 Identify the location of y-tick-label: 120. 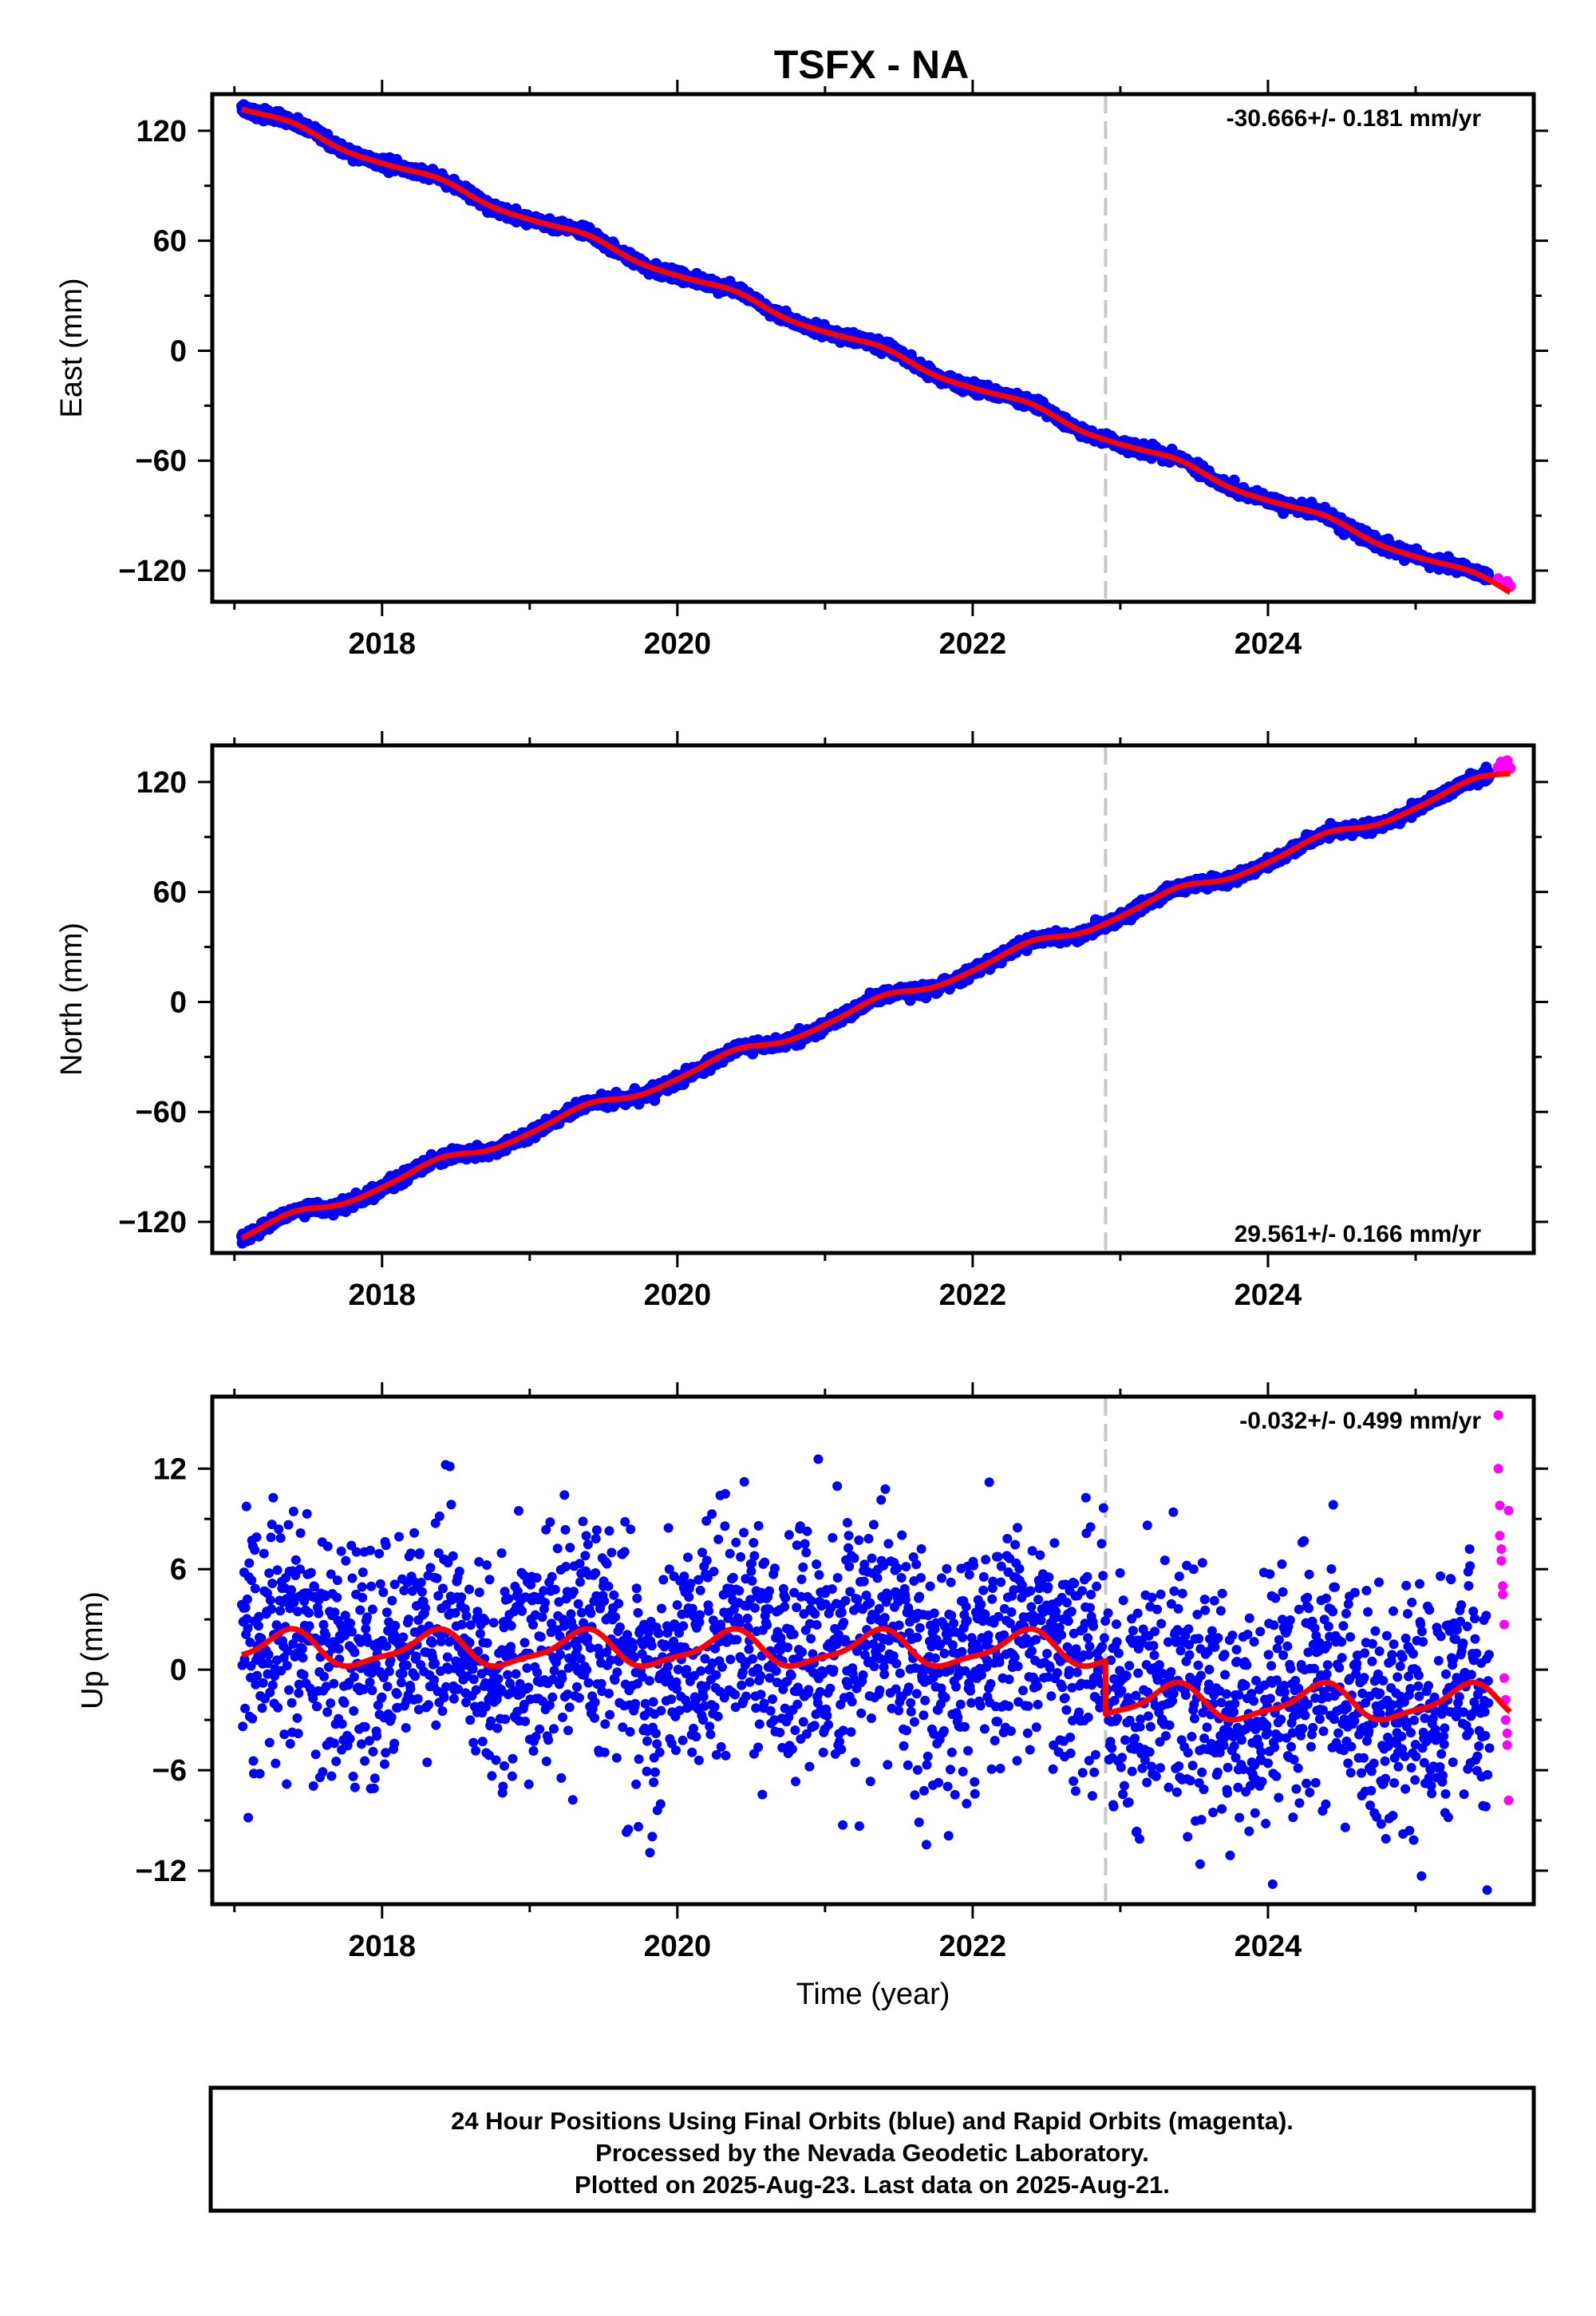
(161, 131).